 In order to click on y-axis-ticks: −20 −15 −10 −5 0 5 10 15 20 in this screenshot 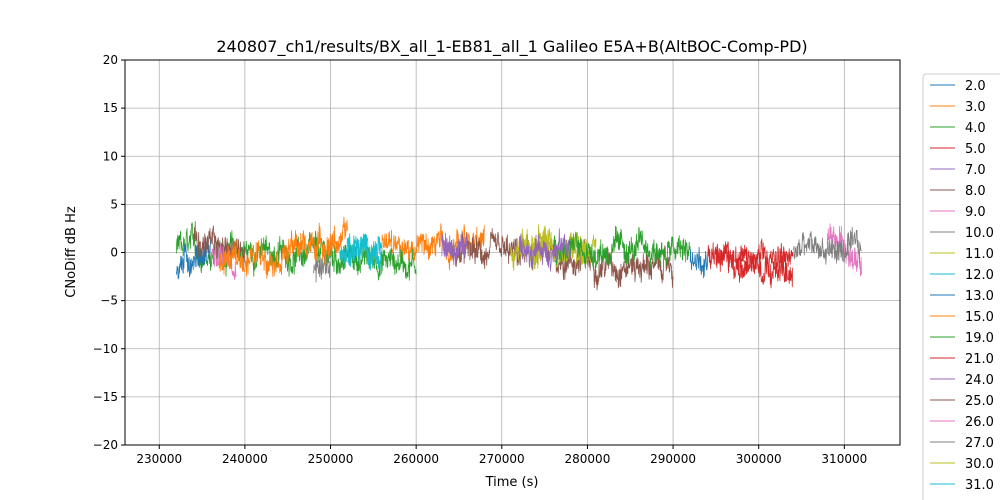, I will do `click(109, 252)`.